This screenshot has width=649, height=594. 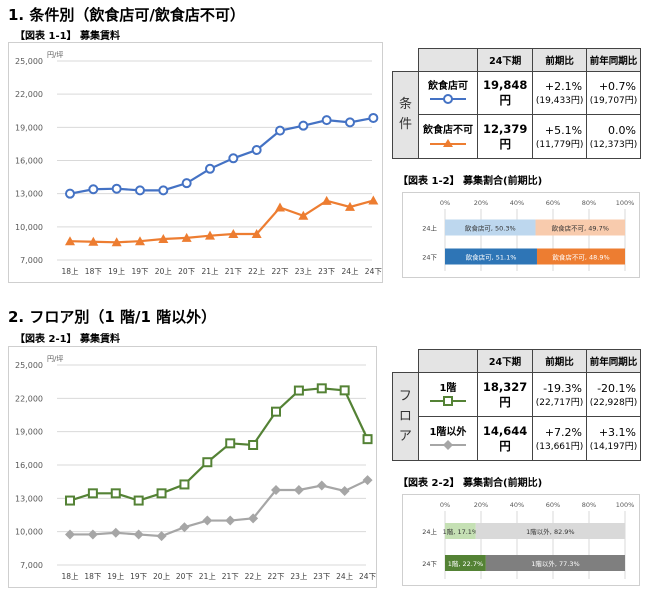 I want to click on qoq-value: +2.1%, so click(x=563, y=86).